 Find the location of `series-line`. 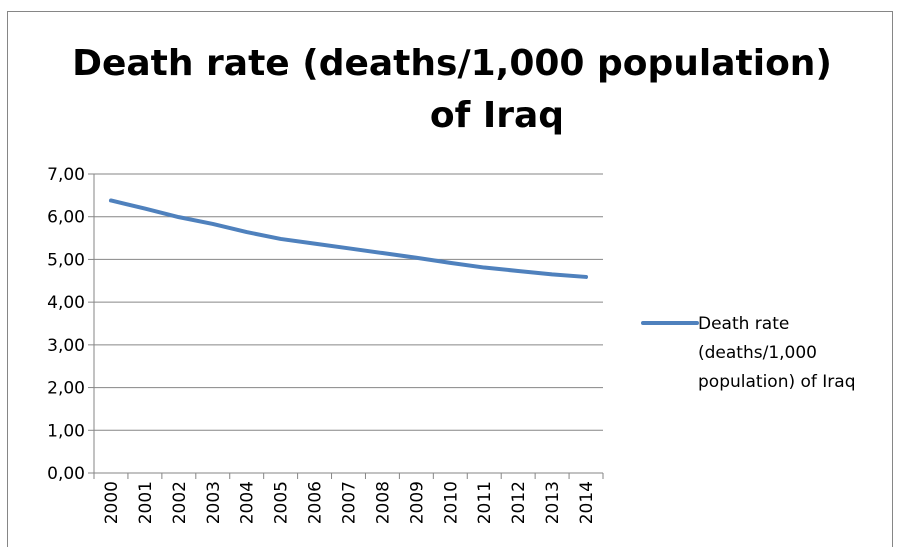

series-line is located at coordinates (348, 238).